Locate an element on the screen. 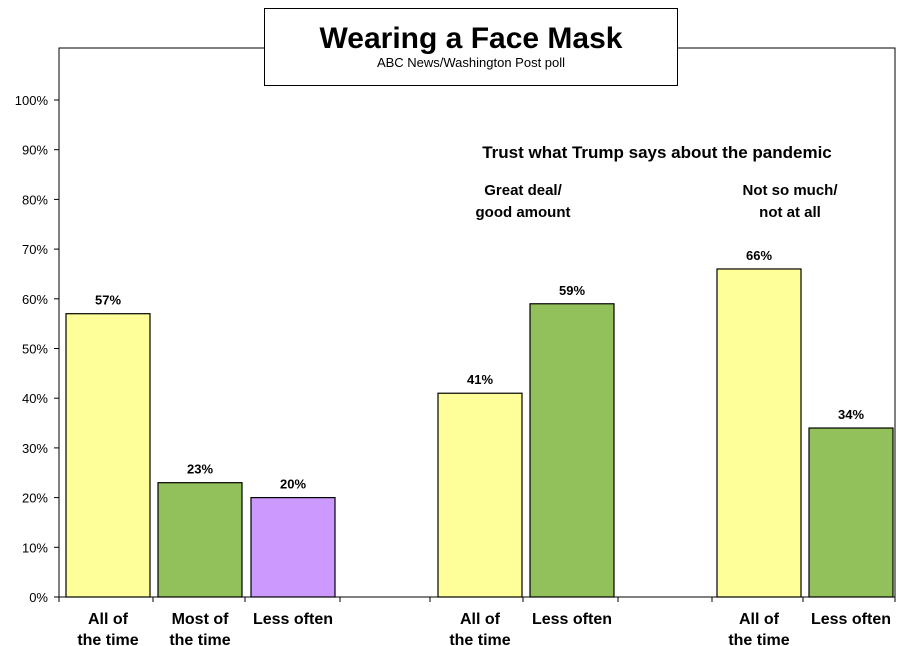 Image resolution: width=899 pixels, height=646 pixels. y-tick-label: 60% is located at coordinates (35, 299).